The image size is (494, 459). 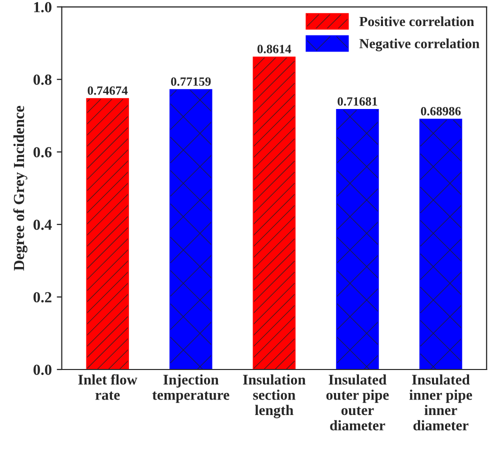 I want to click on data-label: 0.71681, so click(x=358, y=101).